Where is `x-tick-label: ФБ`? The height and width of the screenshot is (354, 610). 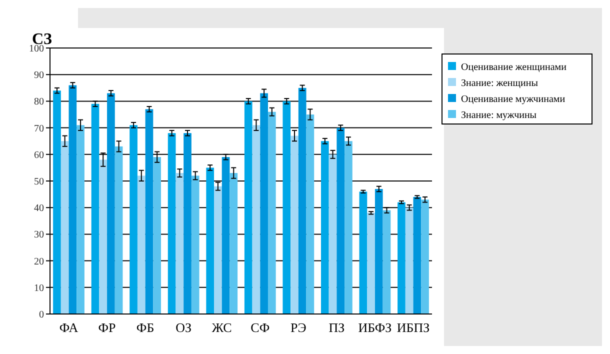
x-tick-label: ФБ is located at coordinates (145, 327).